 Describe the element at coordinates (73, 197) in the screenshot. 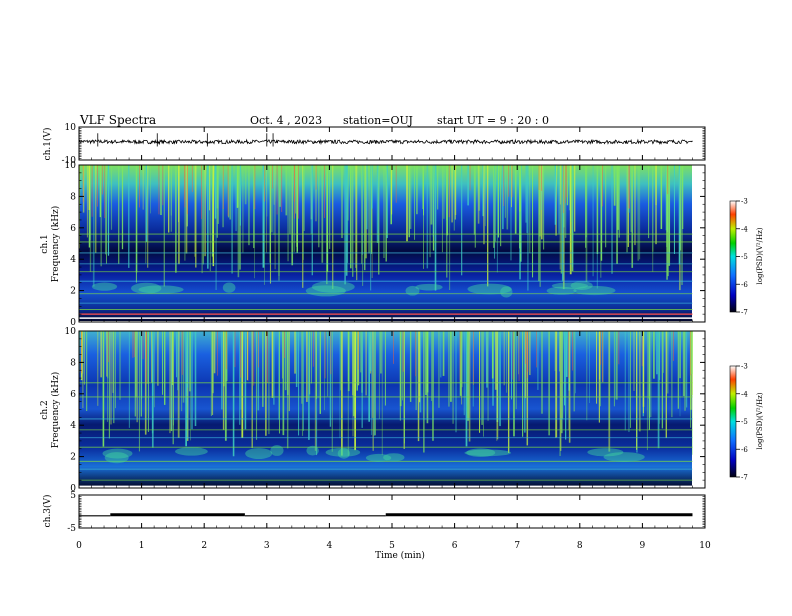

I see `ch1-spectrogram-ytick-label: 8` at that location.